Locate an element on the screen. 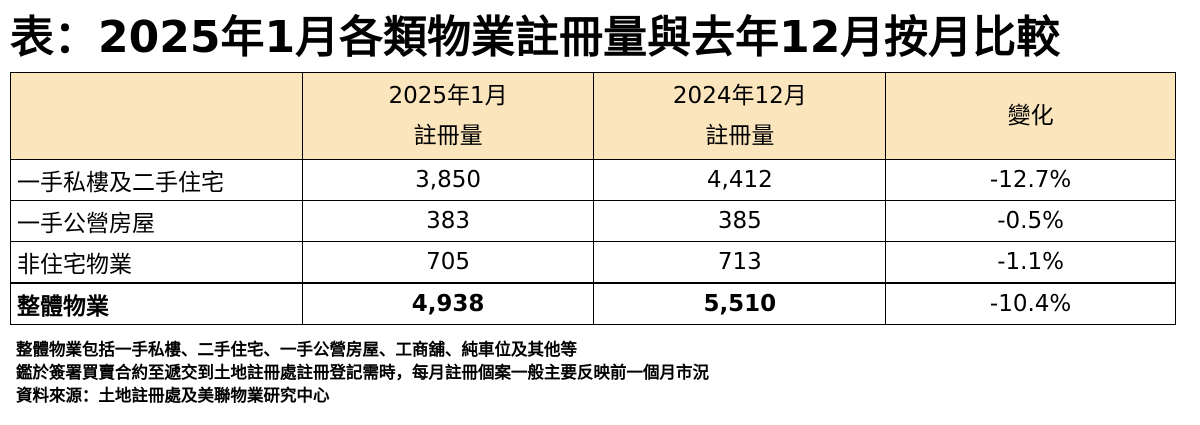  footnote-source: 資料來源：土地註冊處及美聯物業研究中心 is located at coordinates (173, 395).